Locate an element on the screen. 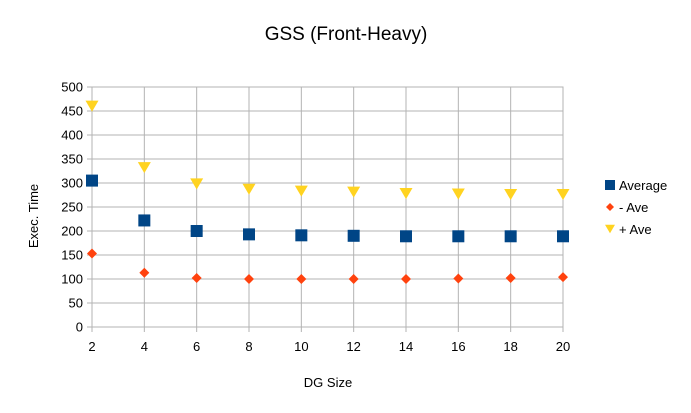 The image size is (691, 413). legend-label: - Ave is located at coordinates (633, 207).